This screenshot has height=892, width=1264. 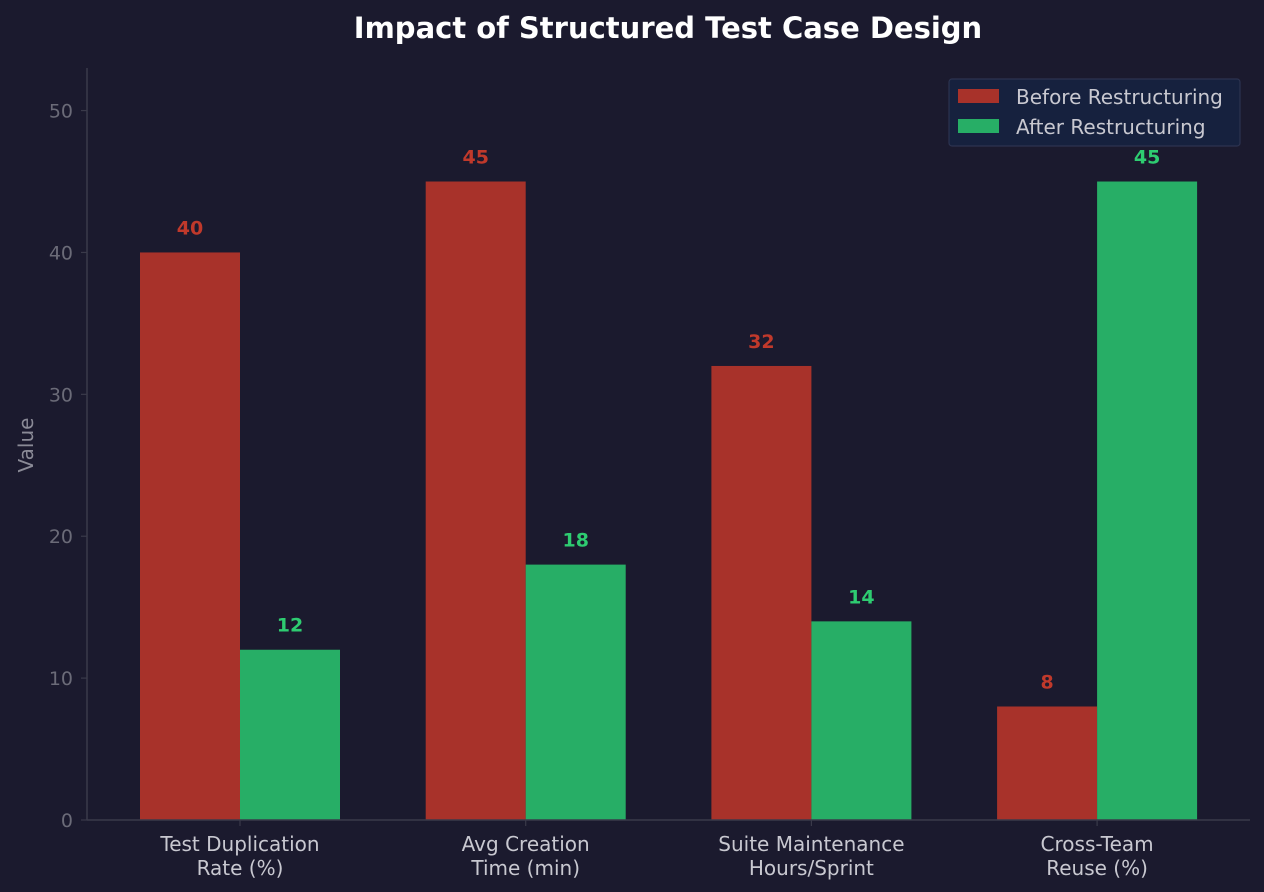 What do you see at coordinates (61, 253) in the screenshot?
I see `y-tick-label: 40` at bounding box center [61, 253].